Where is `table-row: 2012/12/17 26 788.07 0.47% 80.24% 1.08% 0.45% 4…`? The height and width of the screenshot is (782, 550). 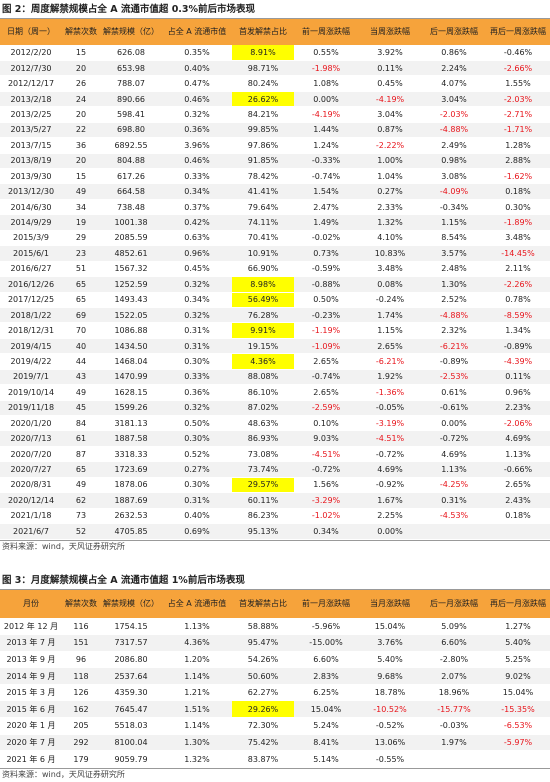 table-row: 2012/12/17 26 788.07 0.47% 80.24% 1.08% 0.45% 4… is located at coordinates (275, 83).